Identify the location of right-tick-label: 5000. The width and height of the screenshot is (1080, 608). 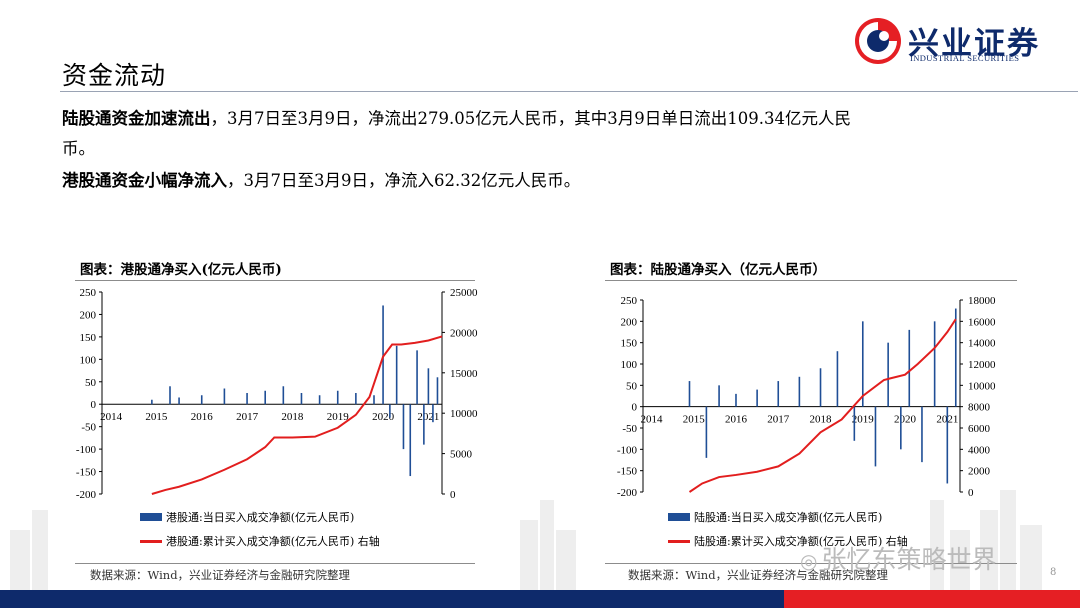
(461, 455).